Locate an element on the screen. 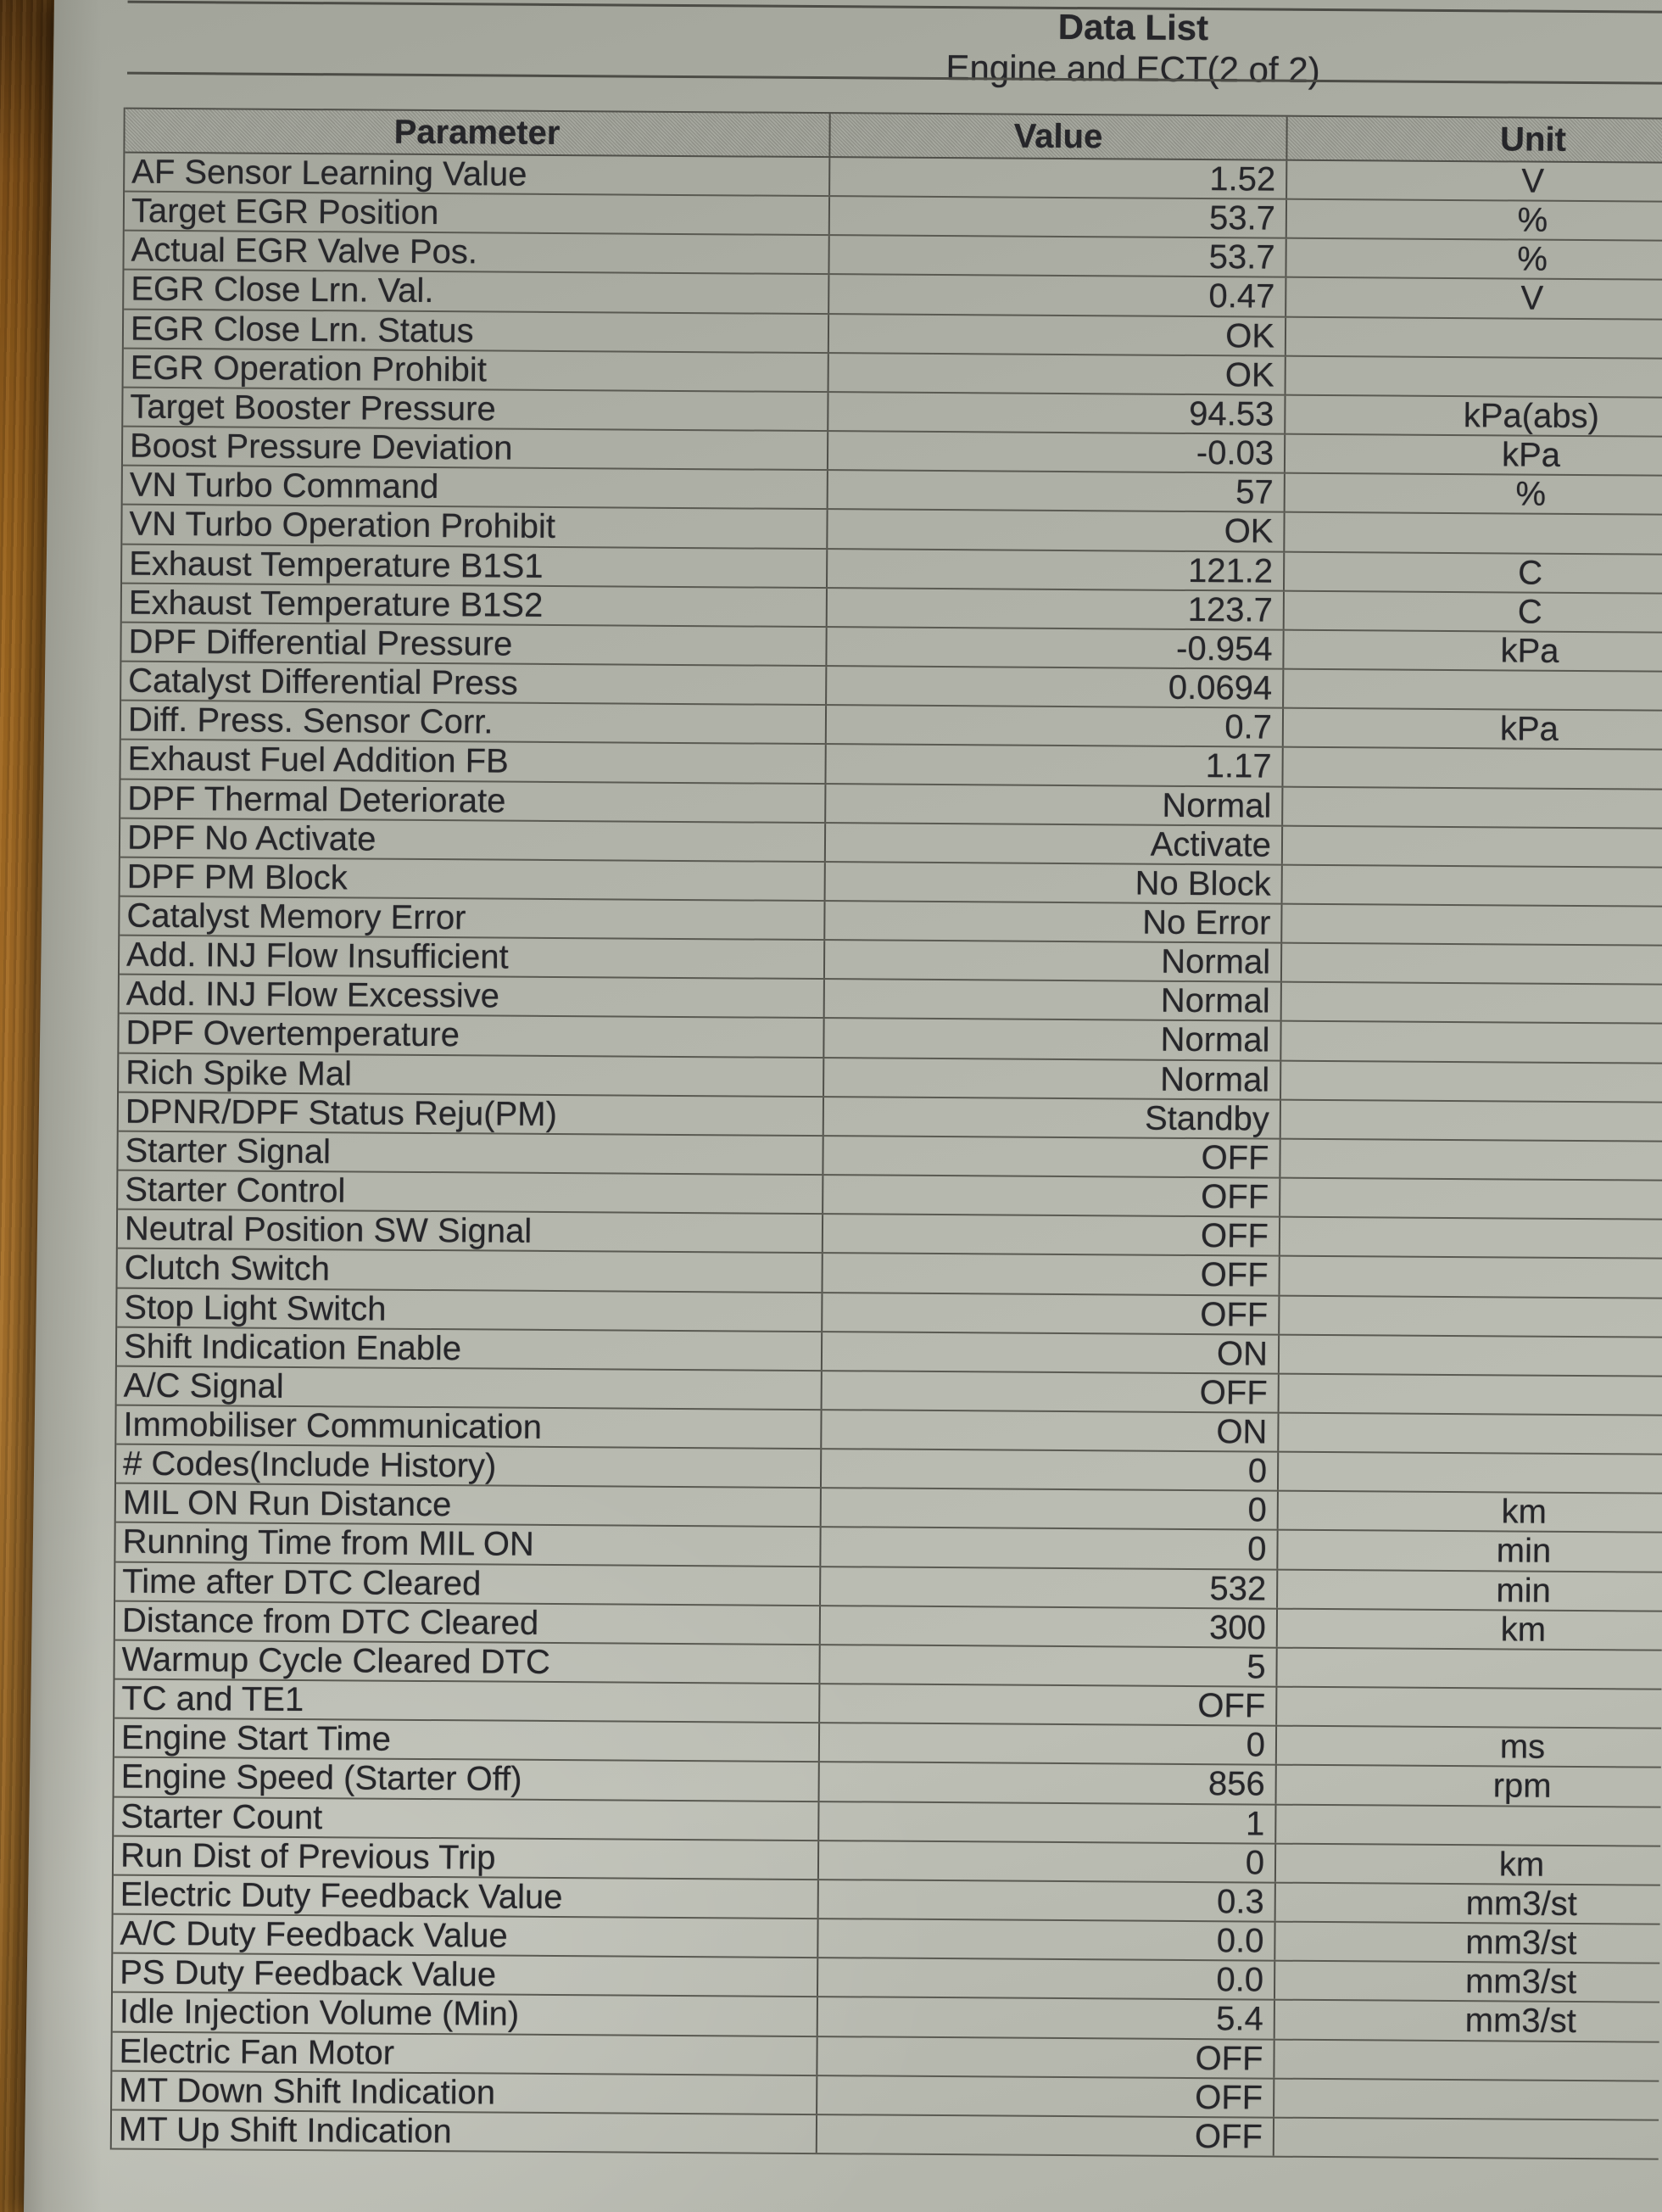 This screenshot has height=2212, width=1662. param-cell: Diff. Press. Sensor Corr. is located at coordinates (474, 722).